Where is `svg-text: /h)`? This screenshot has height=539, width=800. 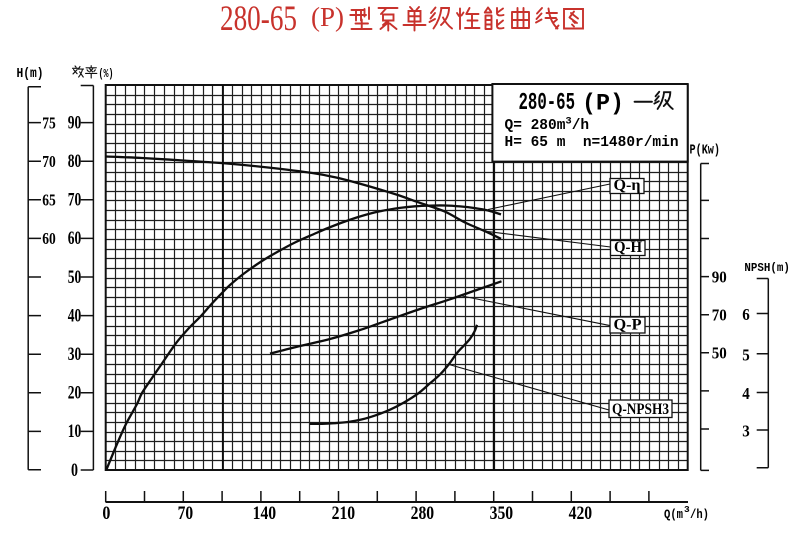
svg-text: /h) is located at coordinates (699, 514).